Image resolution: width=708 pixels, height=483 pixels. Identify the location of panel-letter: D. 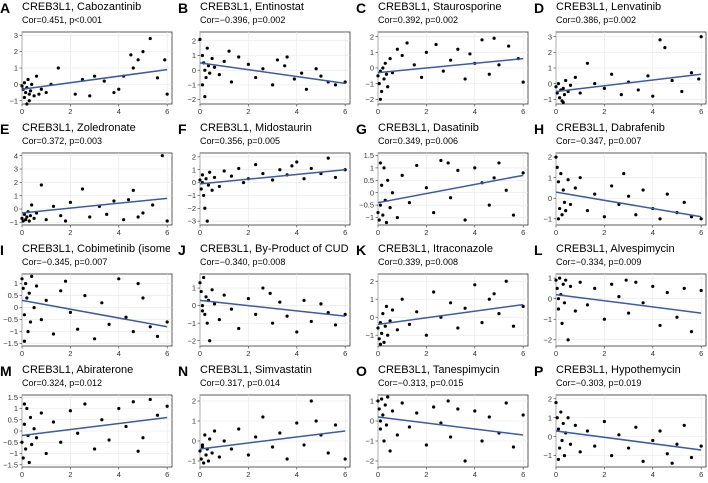
(539, 8).